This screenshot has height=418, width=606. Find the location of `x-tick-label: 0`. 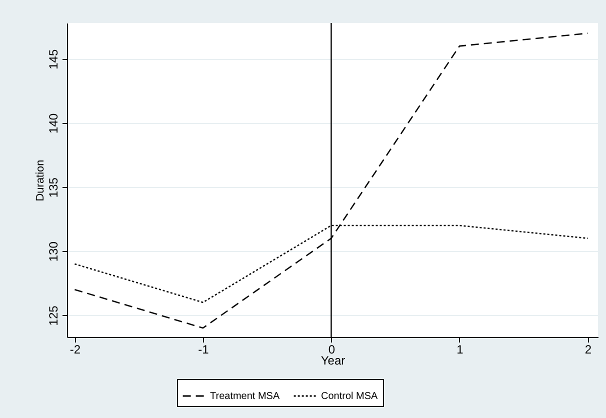

x-tick-label: 0 is located at coordinates (332, 349).